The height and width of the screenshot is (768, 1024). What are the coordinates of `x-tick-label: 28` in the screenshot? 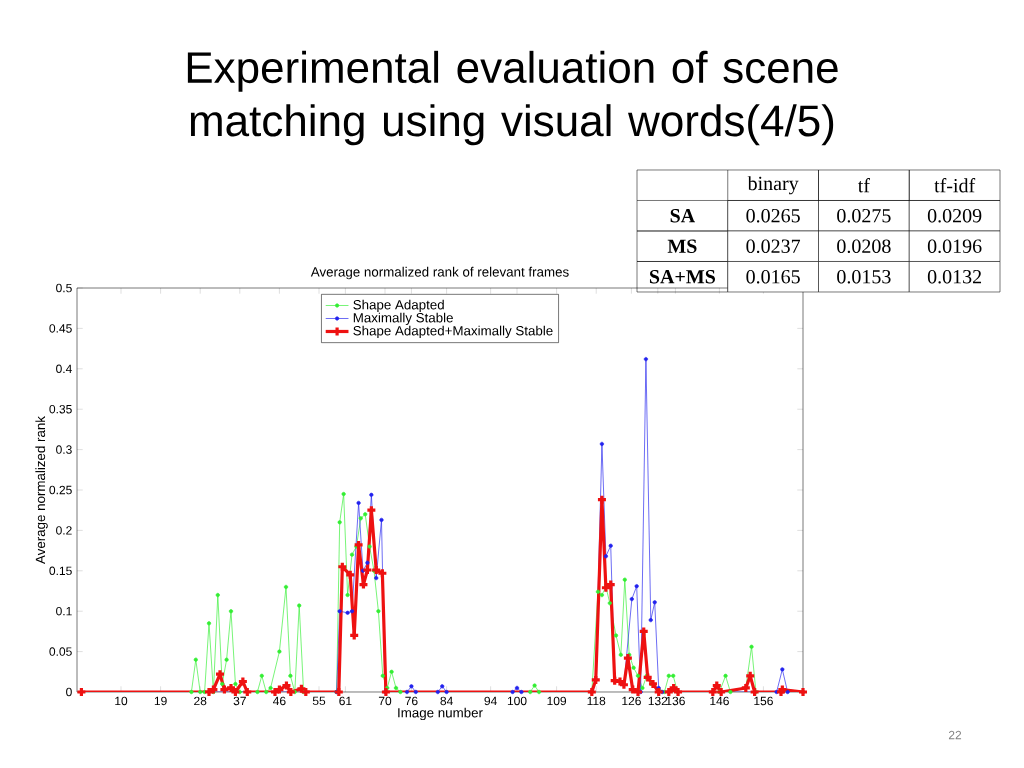 It's located at (200, 701).